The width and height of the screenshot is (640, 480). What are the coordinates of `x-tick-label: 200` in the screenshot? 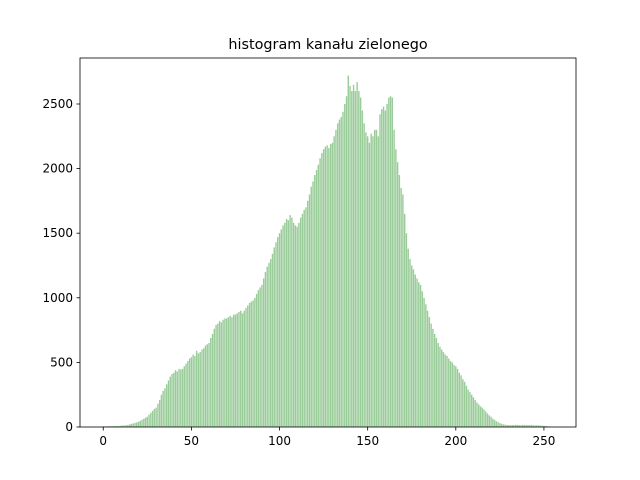 It's located at (455, 441).